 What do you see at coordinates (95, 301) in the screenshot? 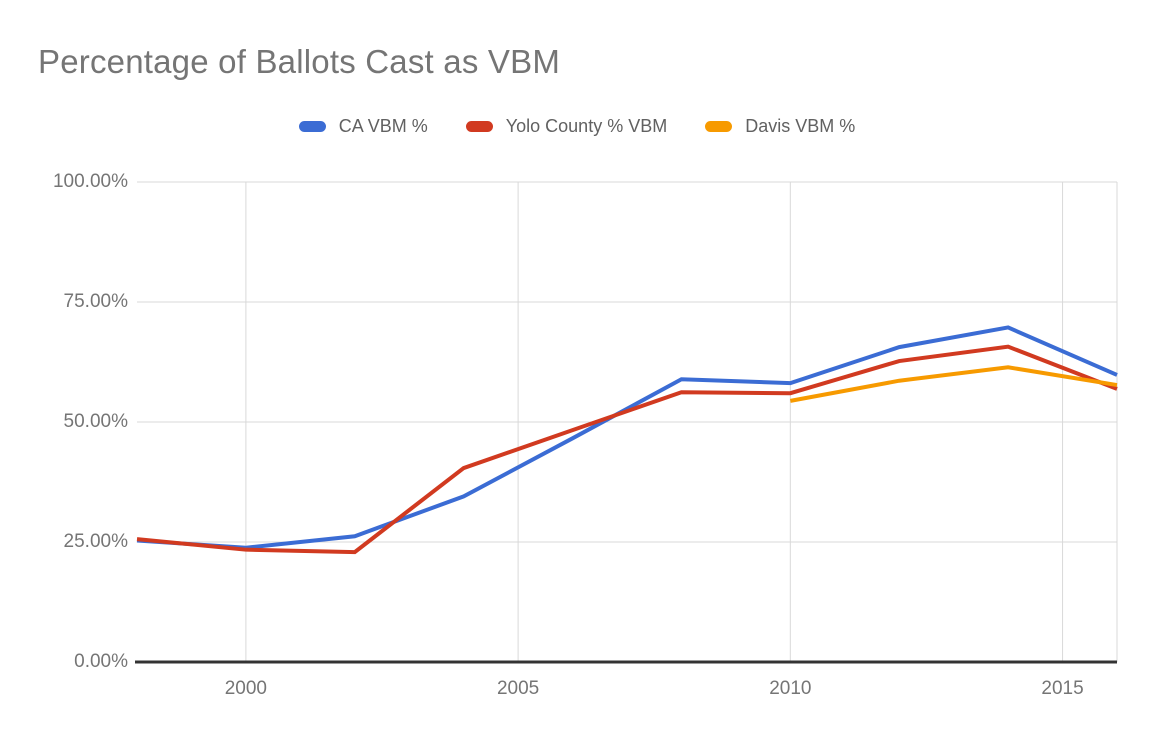
I see `y-axis-label: 75.00%` at bounding box center [95, 301].